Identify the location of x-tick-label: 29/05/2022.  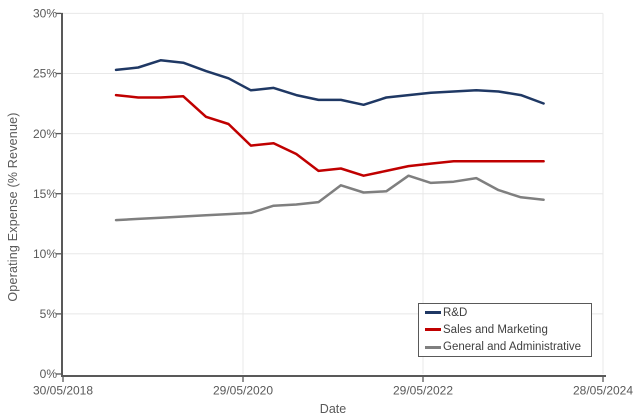
(423, 391).